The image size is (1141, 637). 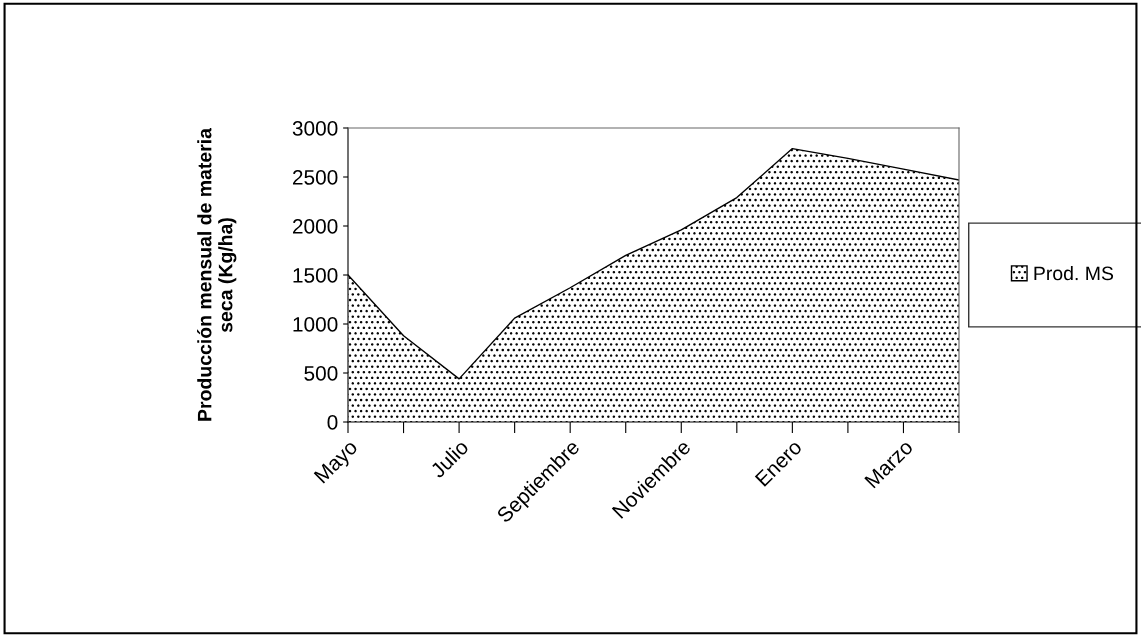 I want to click on y-tick-label: 2000, so click(x=315, y=226).